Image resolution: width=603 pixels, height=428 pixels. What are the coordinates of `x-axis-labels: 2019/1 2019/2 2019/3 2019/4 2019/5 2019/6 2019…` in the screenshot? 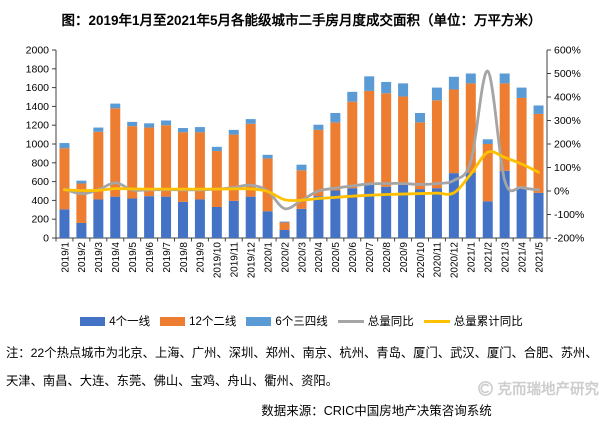 It's located at (302, 260).